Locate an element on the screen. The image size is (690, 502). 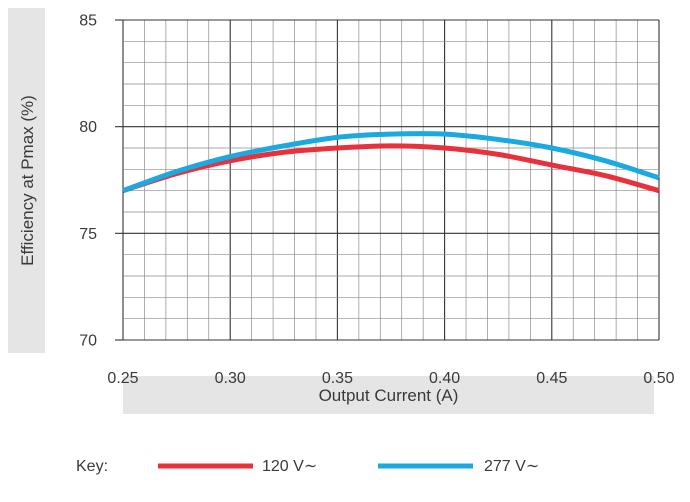
series-lines is located at coordinates (391, 162).